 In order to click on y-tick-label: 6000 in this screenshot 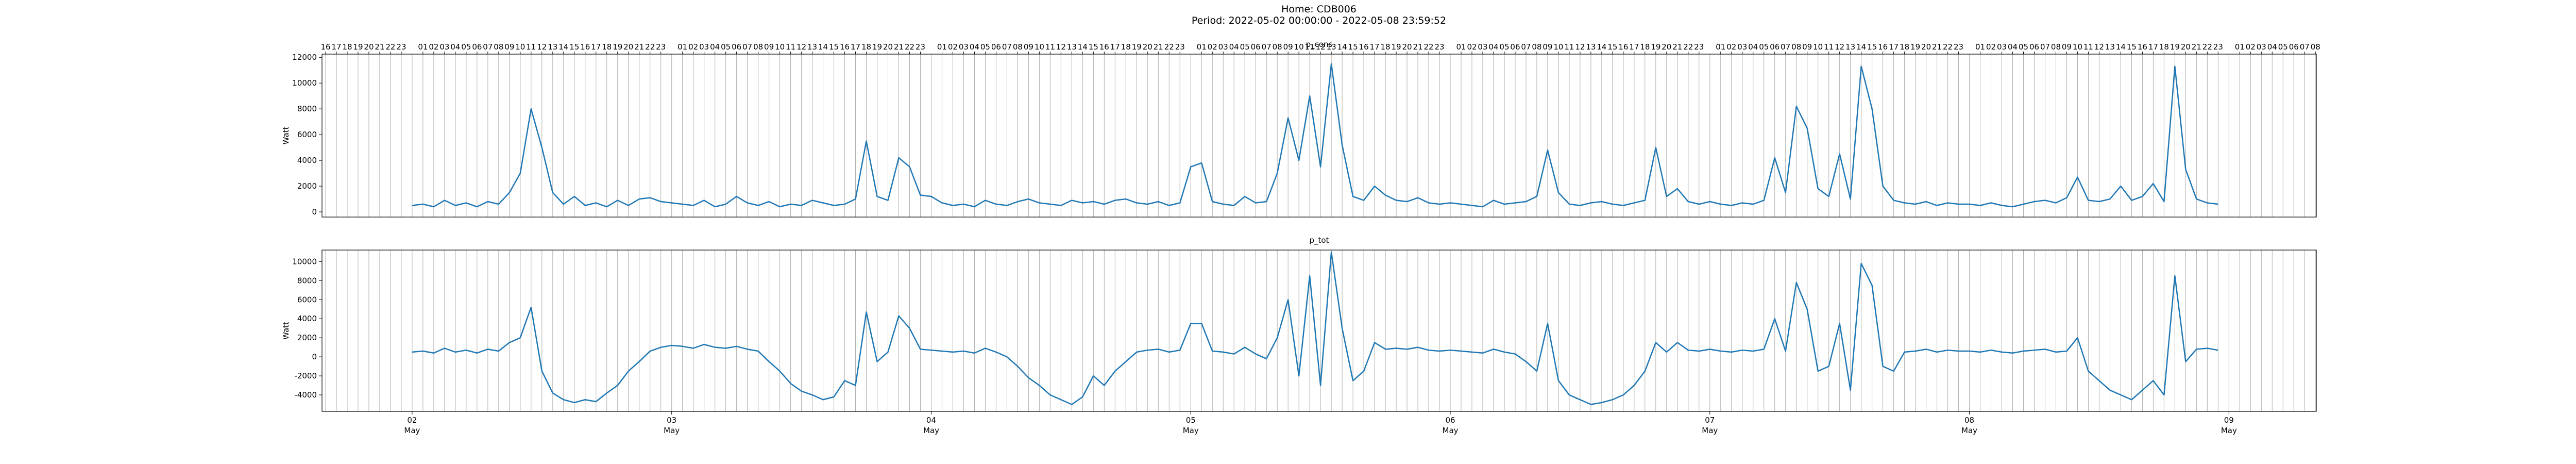, I will do `click(307, 299)`.